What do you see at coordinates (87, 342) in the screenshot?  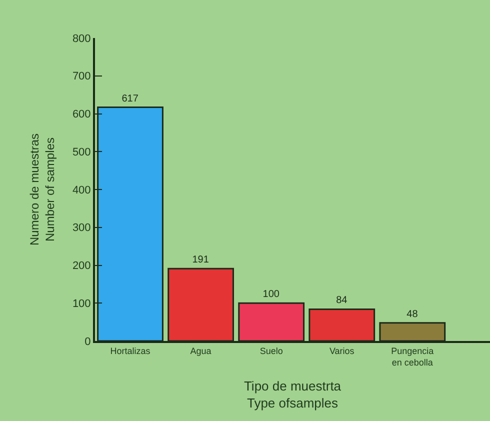 I see `y-tick-label: 0` at bounding box center [87, 342].